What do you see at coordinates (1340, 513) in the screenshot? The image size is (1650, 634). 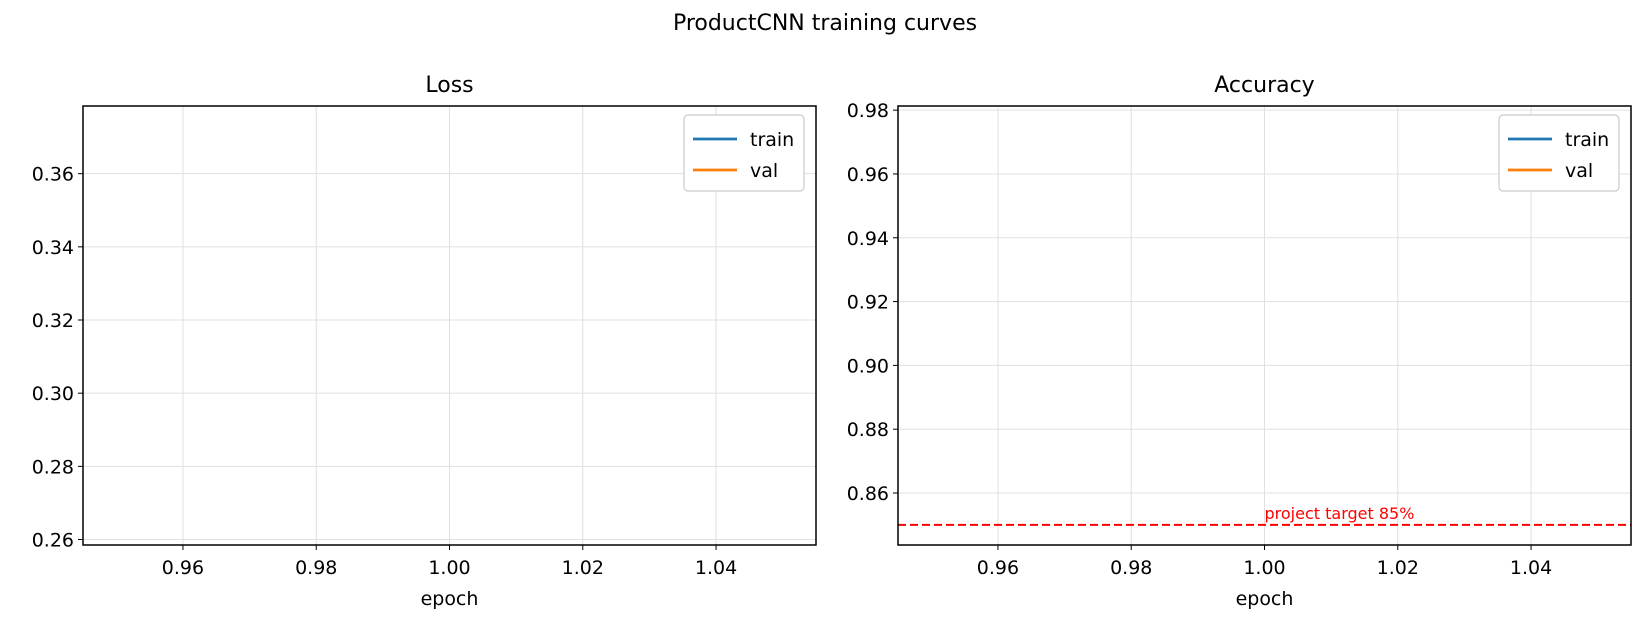 I see `target-reference-label: project target 85%` at bounding box center [1340, 513].